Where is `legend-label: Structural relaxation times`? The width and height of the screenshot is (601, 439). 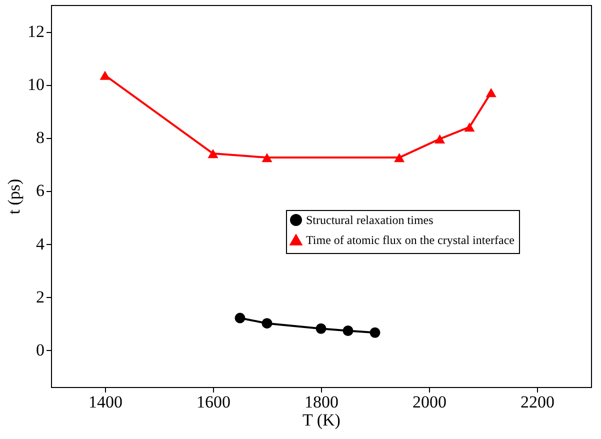 legend-label: Structural relaxation times is located at coordinates (370, 220).